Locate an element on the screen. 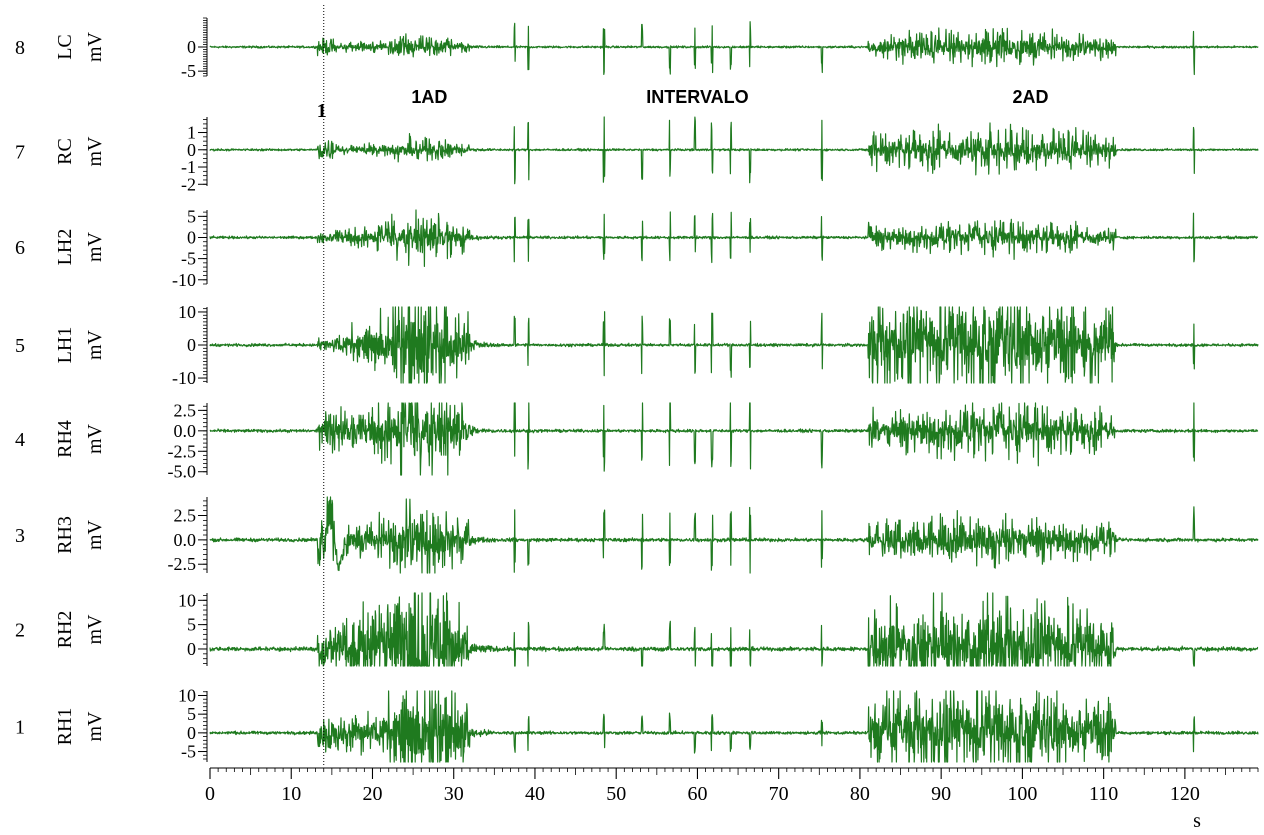 This screenshot has height=835, width=1264. y-tick-label-rc: -2 is located at coordinates (188, 184).